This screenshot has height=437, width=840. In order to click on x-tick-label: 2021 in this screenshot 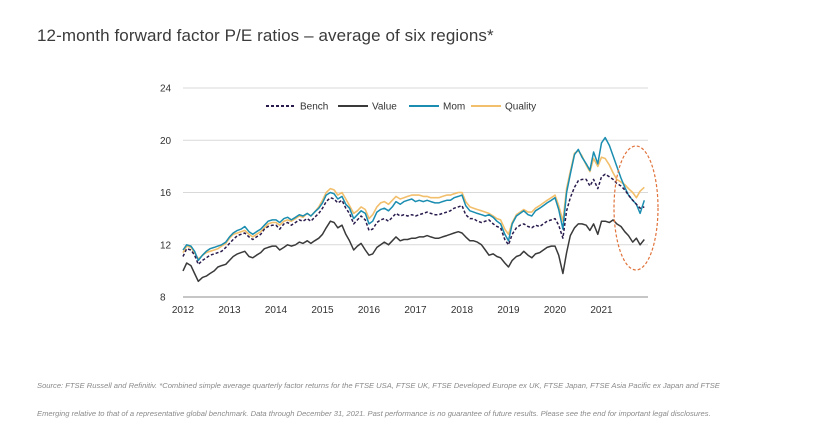, I will do `click(601, 310)`.